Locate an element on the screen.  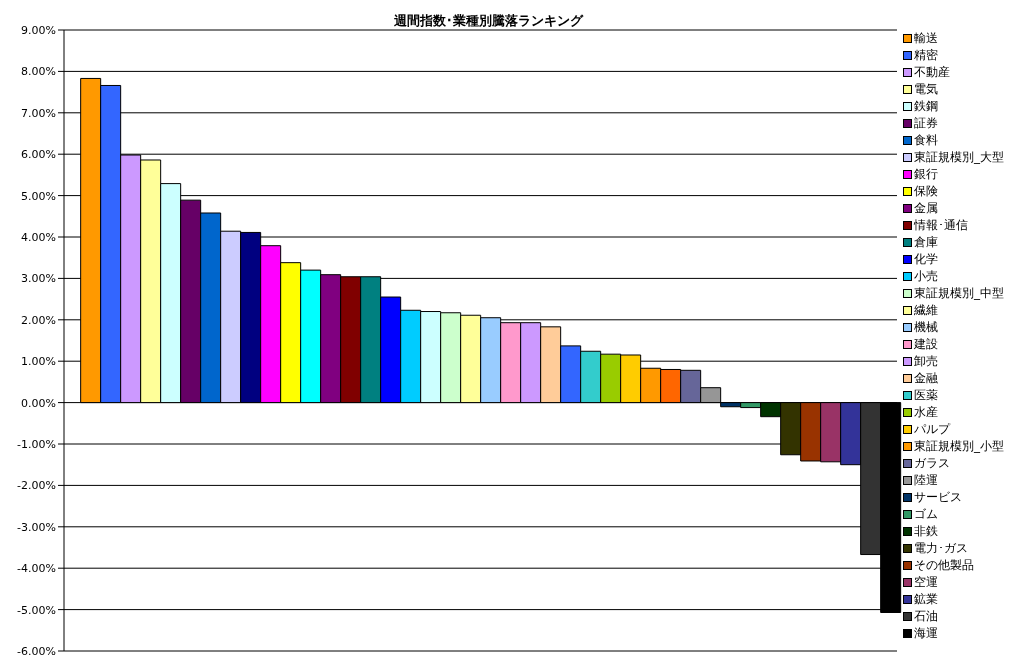
legend-label: 非鉄 is located at coordinates (926, 531).